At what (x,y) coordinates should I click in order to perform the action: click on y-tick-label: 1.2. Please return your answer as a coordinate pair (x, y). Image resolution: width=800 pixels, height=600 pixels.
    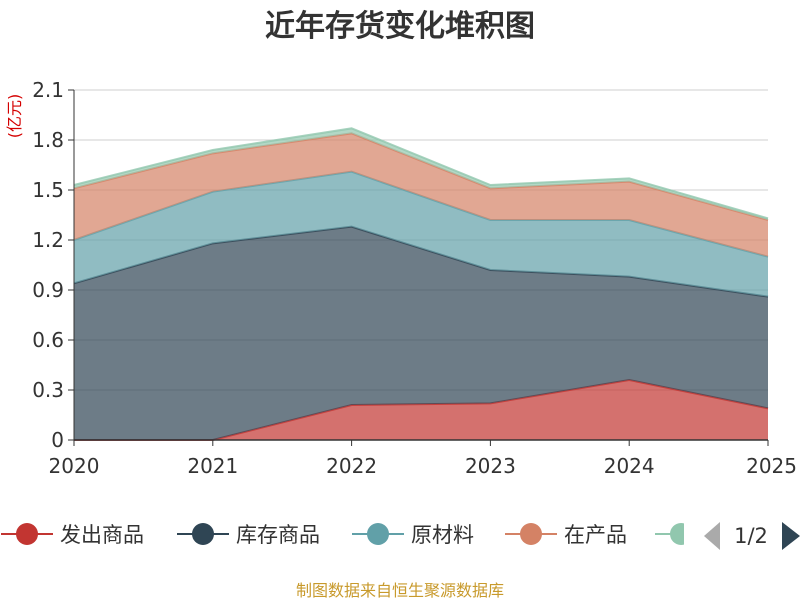
    Looking at the image, I should click on (48, 240).